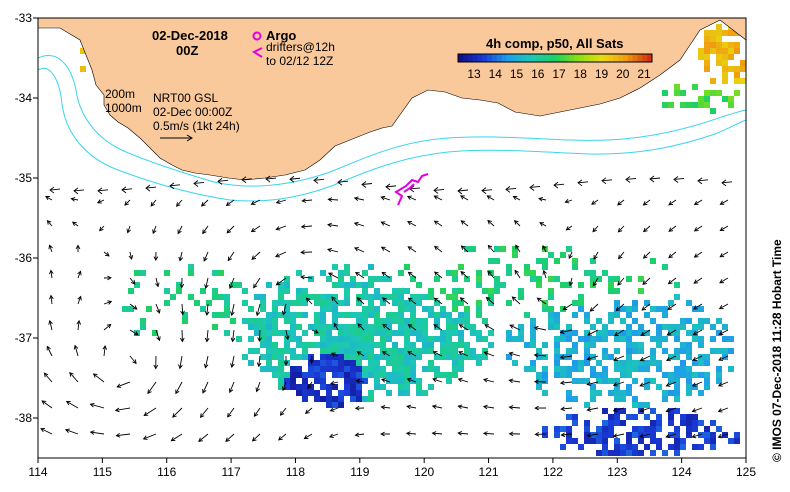  What do you see at coordinates (24, 258) in the screenshot?
I see `y-tick-label: -36` at bounding box center [24, 258].